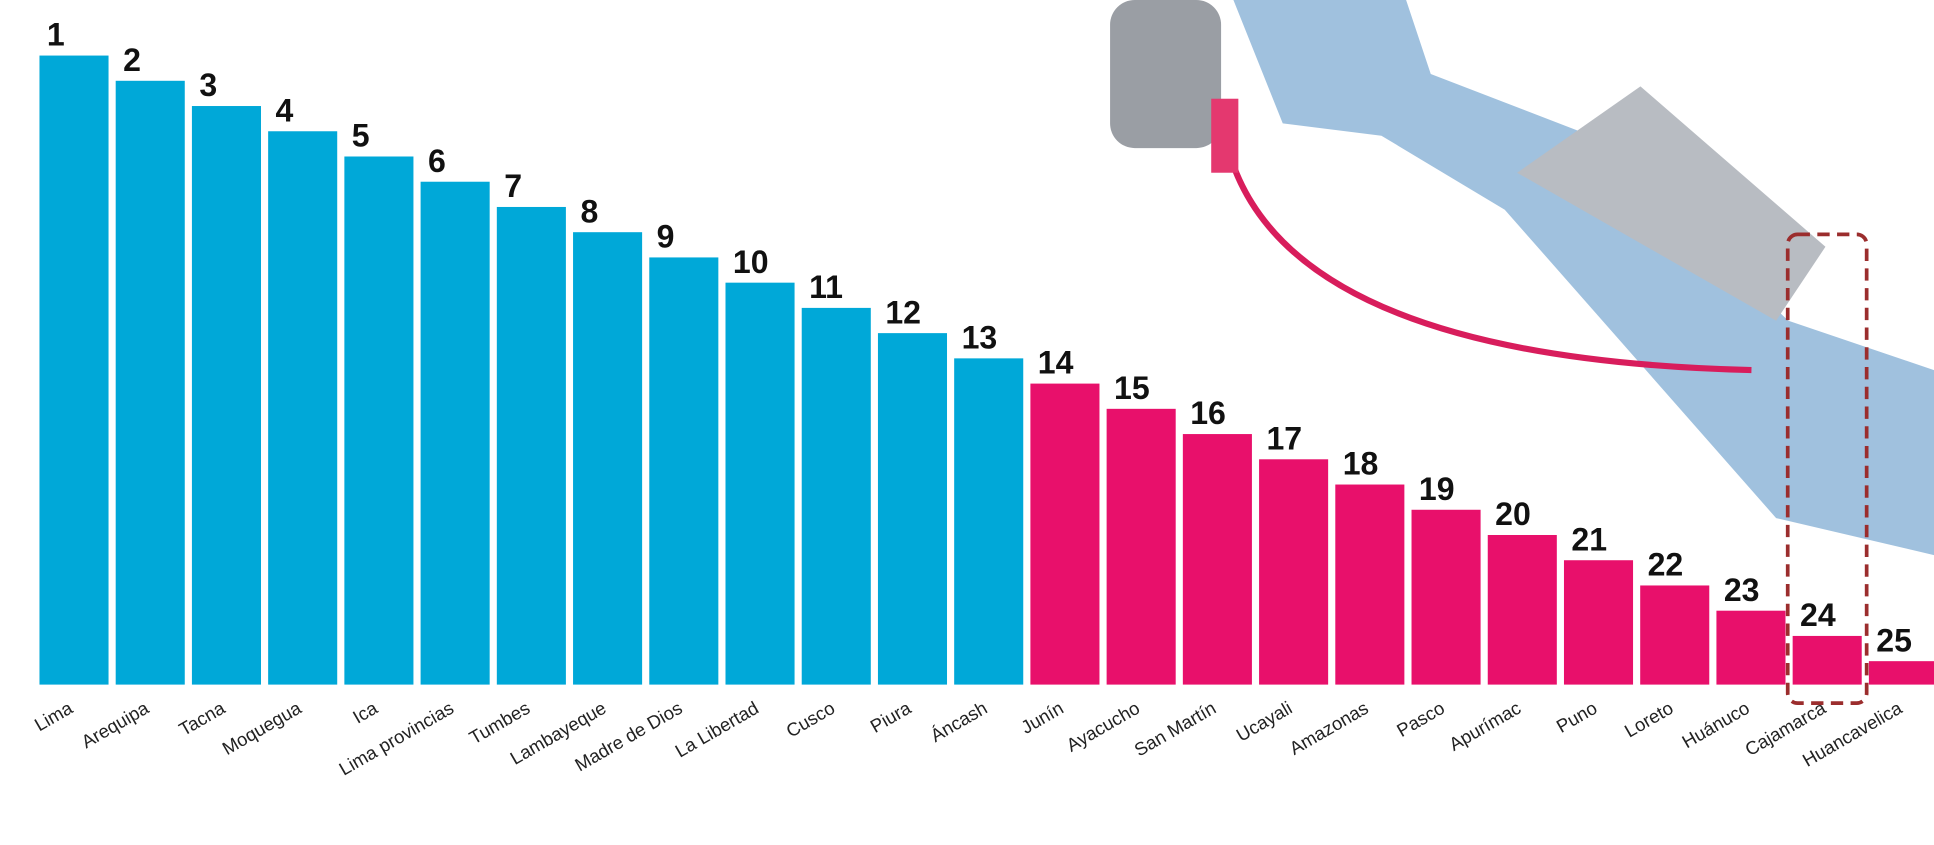 The image size is (1934, 845). Describe the element at coordinates (1513, 514) in the screenshot. I see `rank-label: 20` at that location.